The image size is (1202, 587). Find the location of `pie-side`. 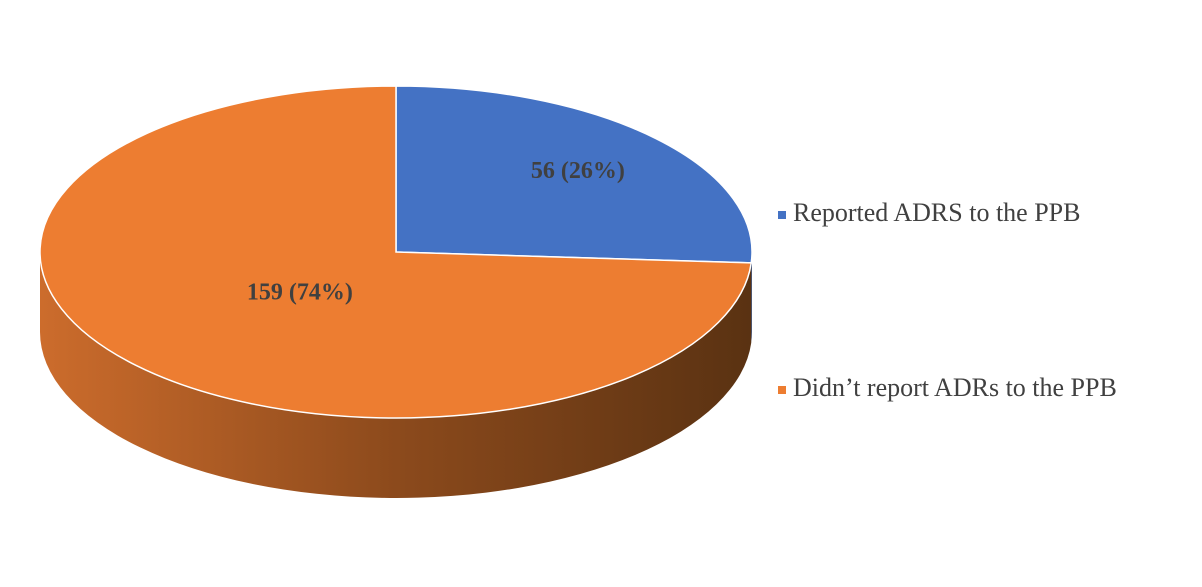

pie-side is located at coordinates (751, 297).